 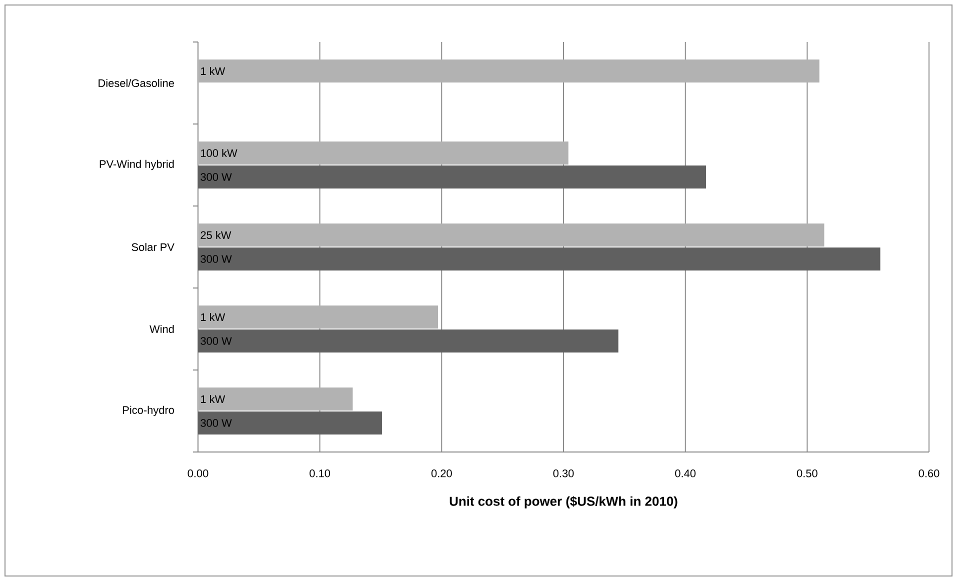 I want to click on annotation: 100 kW, so click(x=219, y=153).